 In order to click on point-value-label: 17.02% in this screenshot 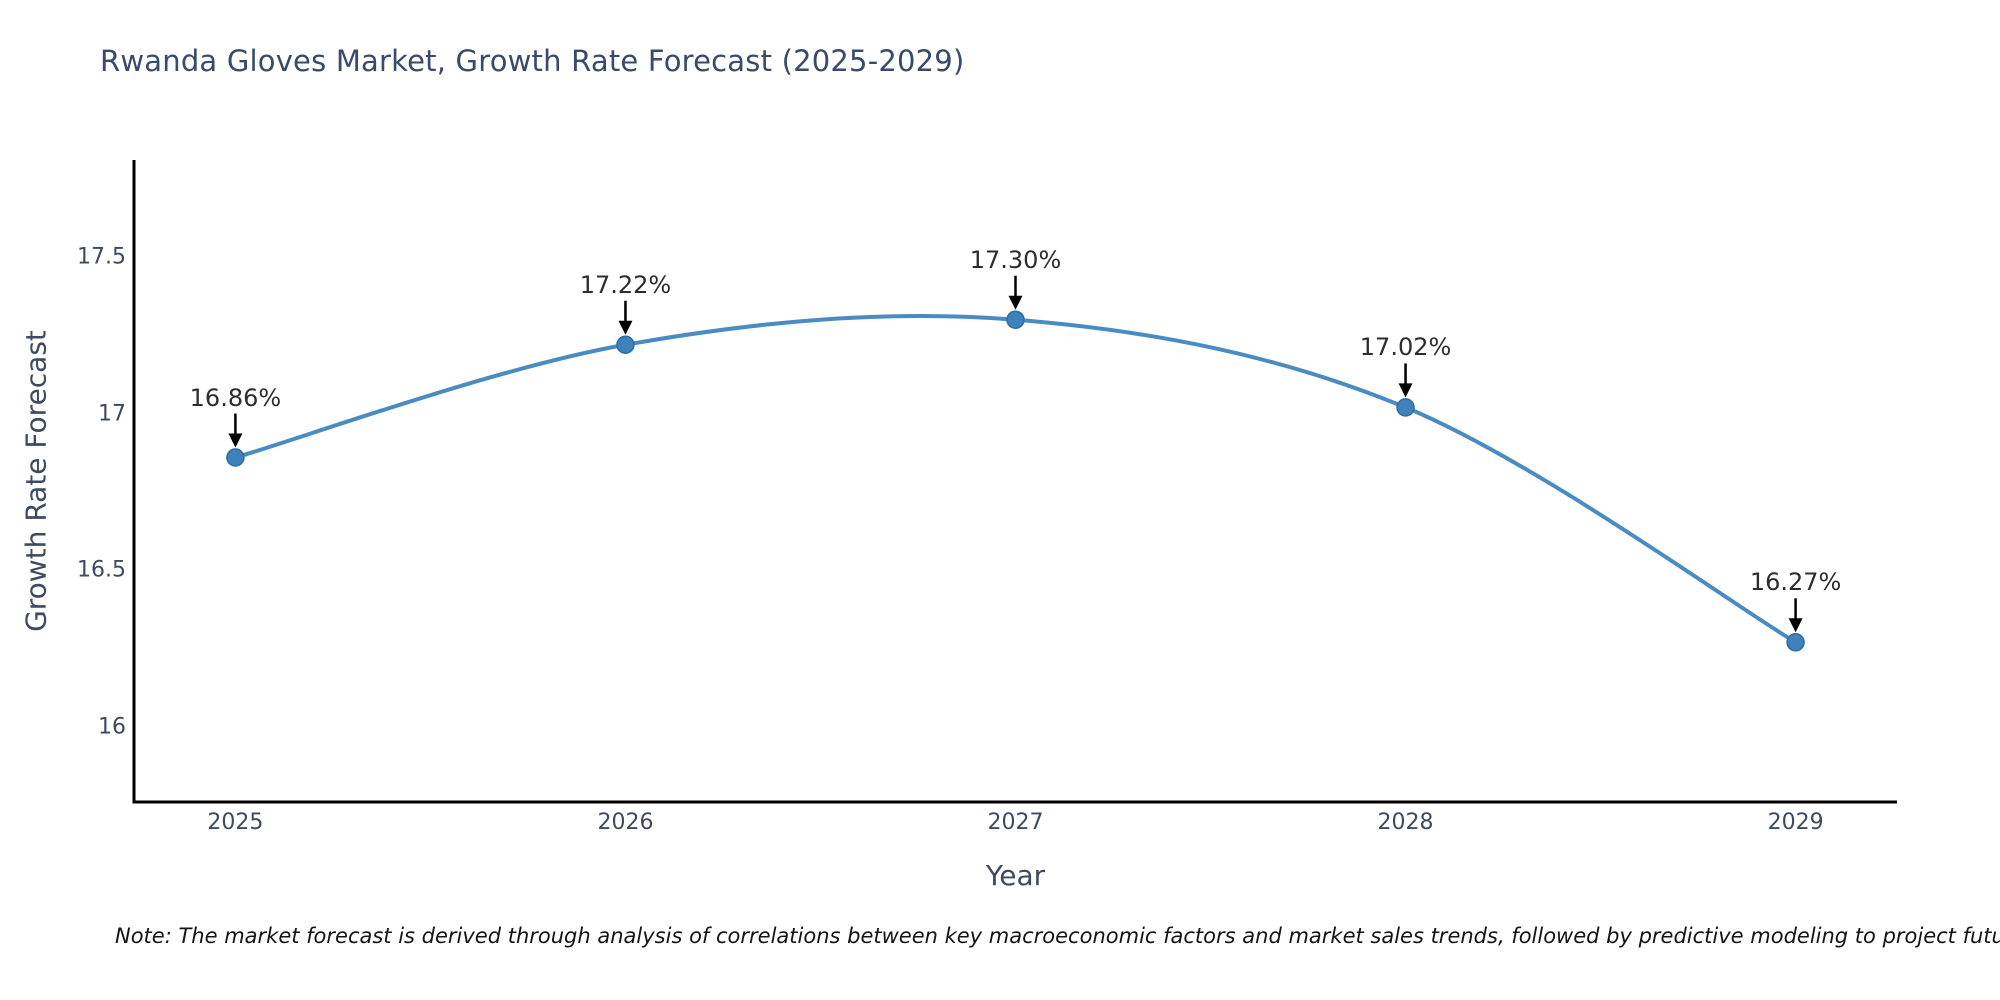, I will do `click(1405, 347)`.